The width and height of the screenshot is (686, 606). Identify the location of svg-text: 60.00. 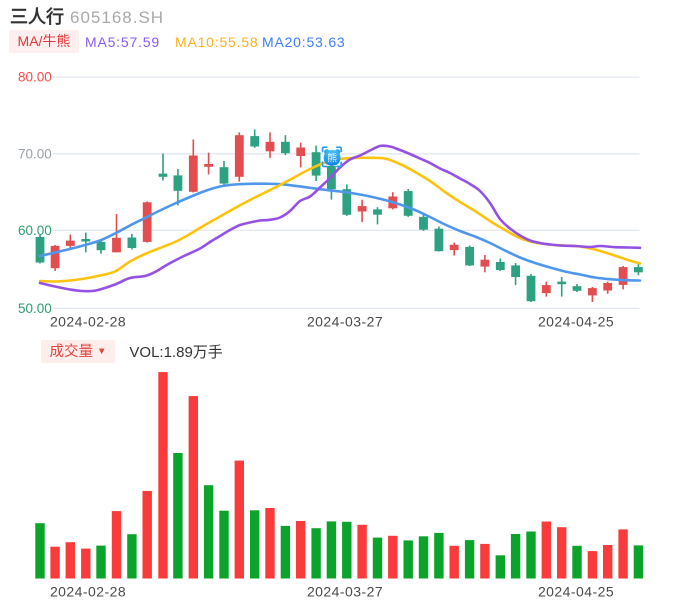
(35, 230).